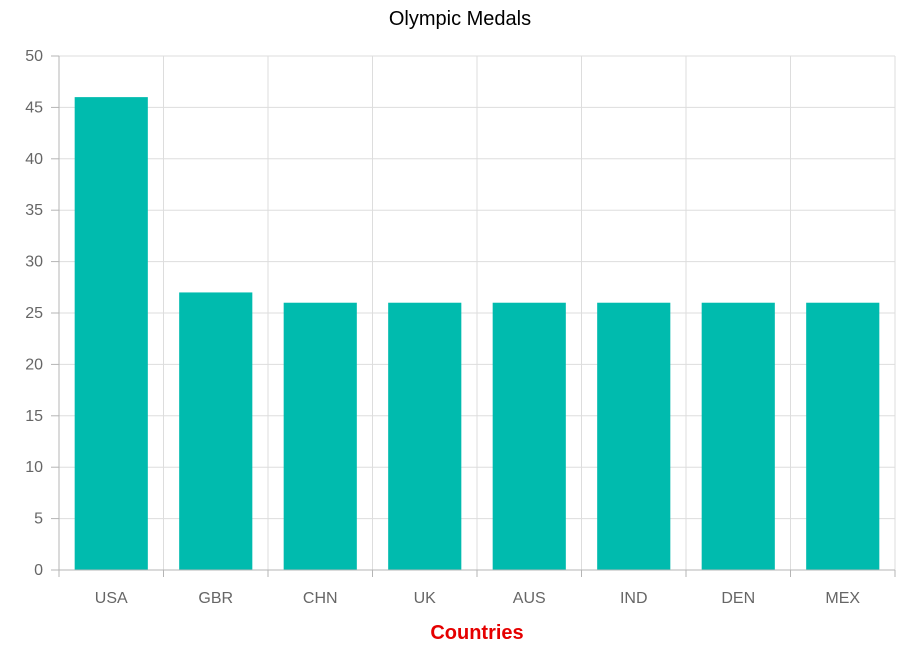 This screenshot has width=921, height=648. Describe the element at coordinates (460, 19) in the screenshot. I see `chart-title: Olympic Medals` at that location.